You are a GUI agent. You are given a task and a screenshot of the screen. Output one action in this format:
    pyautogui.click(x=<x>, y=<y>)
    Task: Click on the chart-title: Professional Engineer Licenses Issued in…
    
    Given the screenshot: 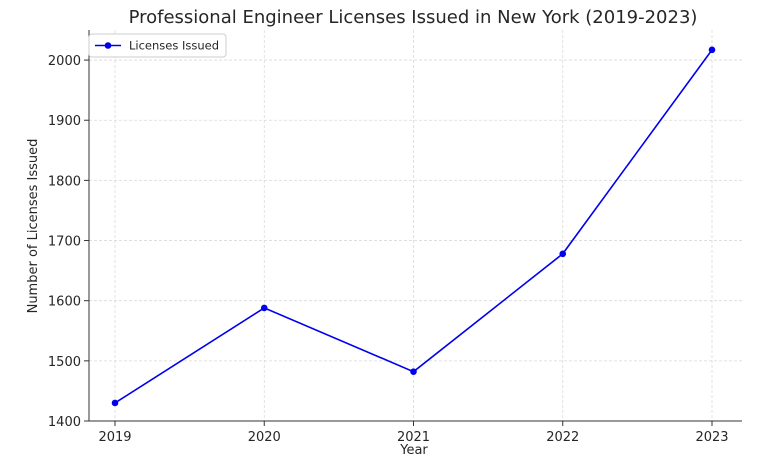 What is the action you would take?
    pyautogui.click(x=413, y=17)
    